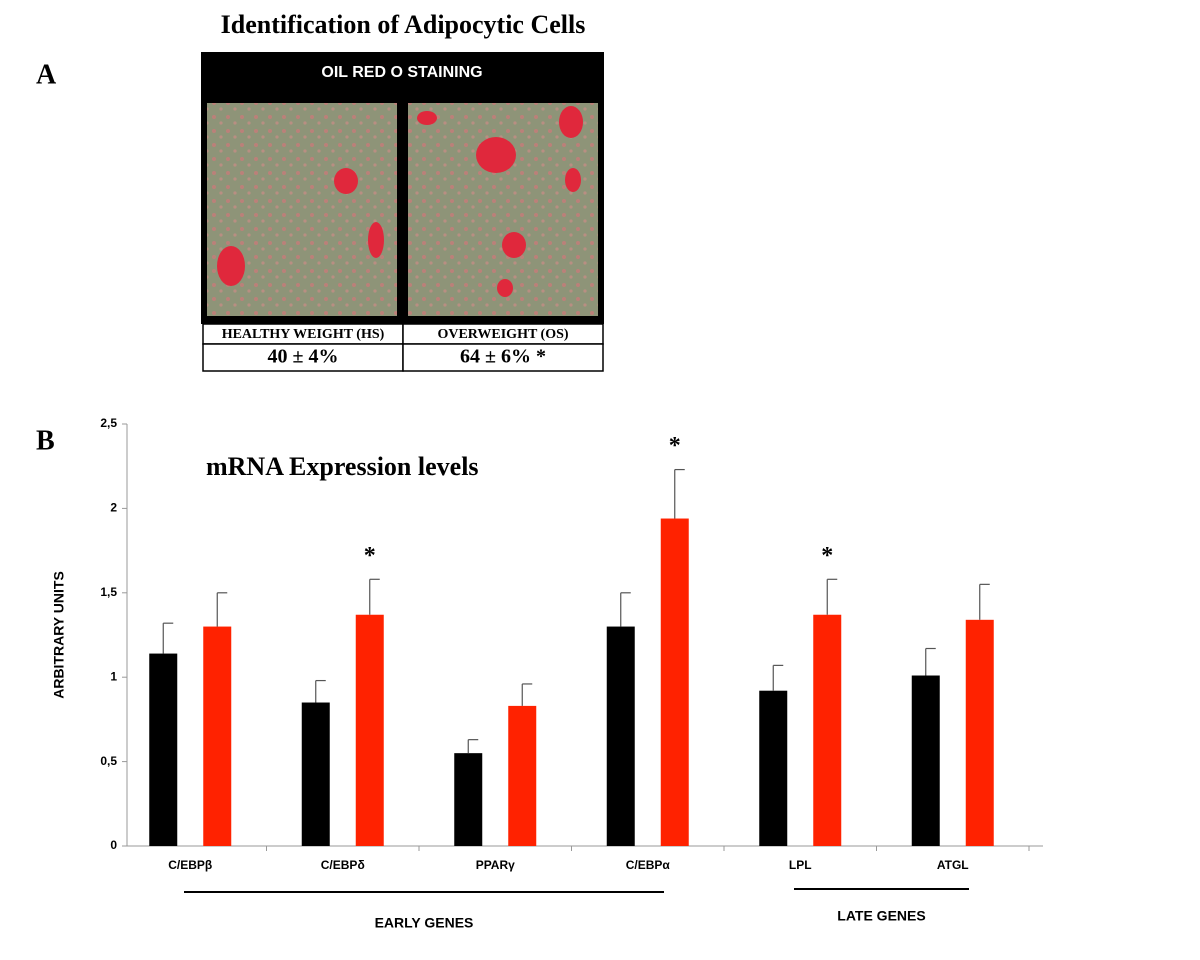  What do you see at coordinates (108, 592) in the screenshot?
I see `y-tick-label: 1,5` at bounding box center [108, 592].